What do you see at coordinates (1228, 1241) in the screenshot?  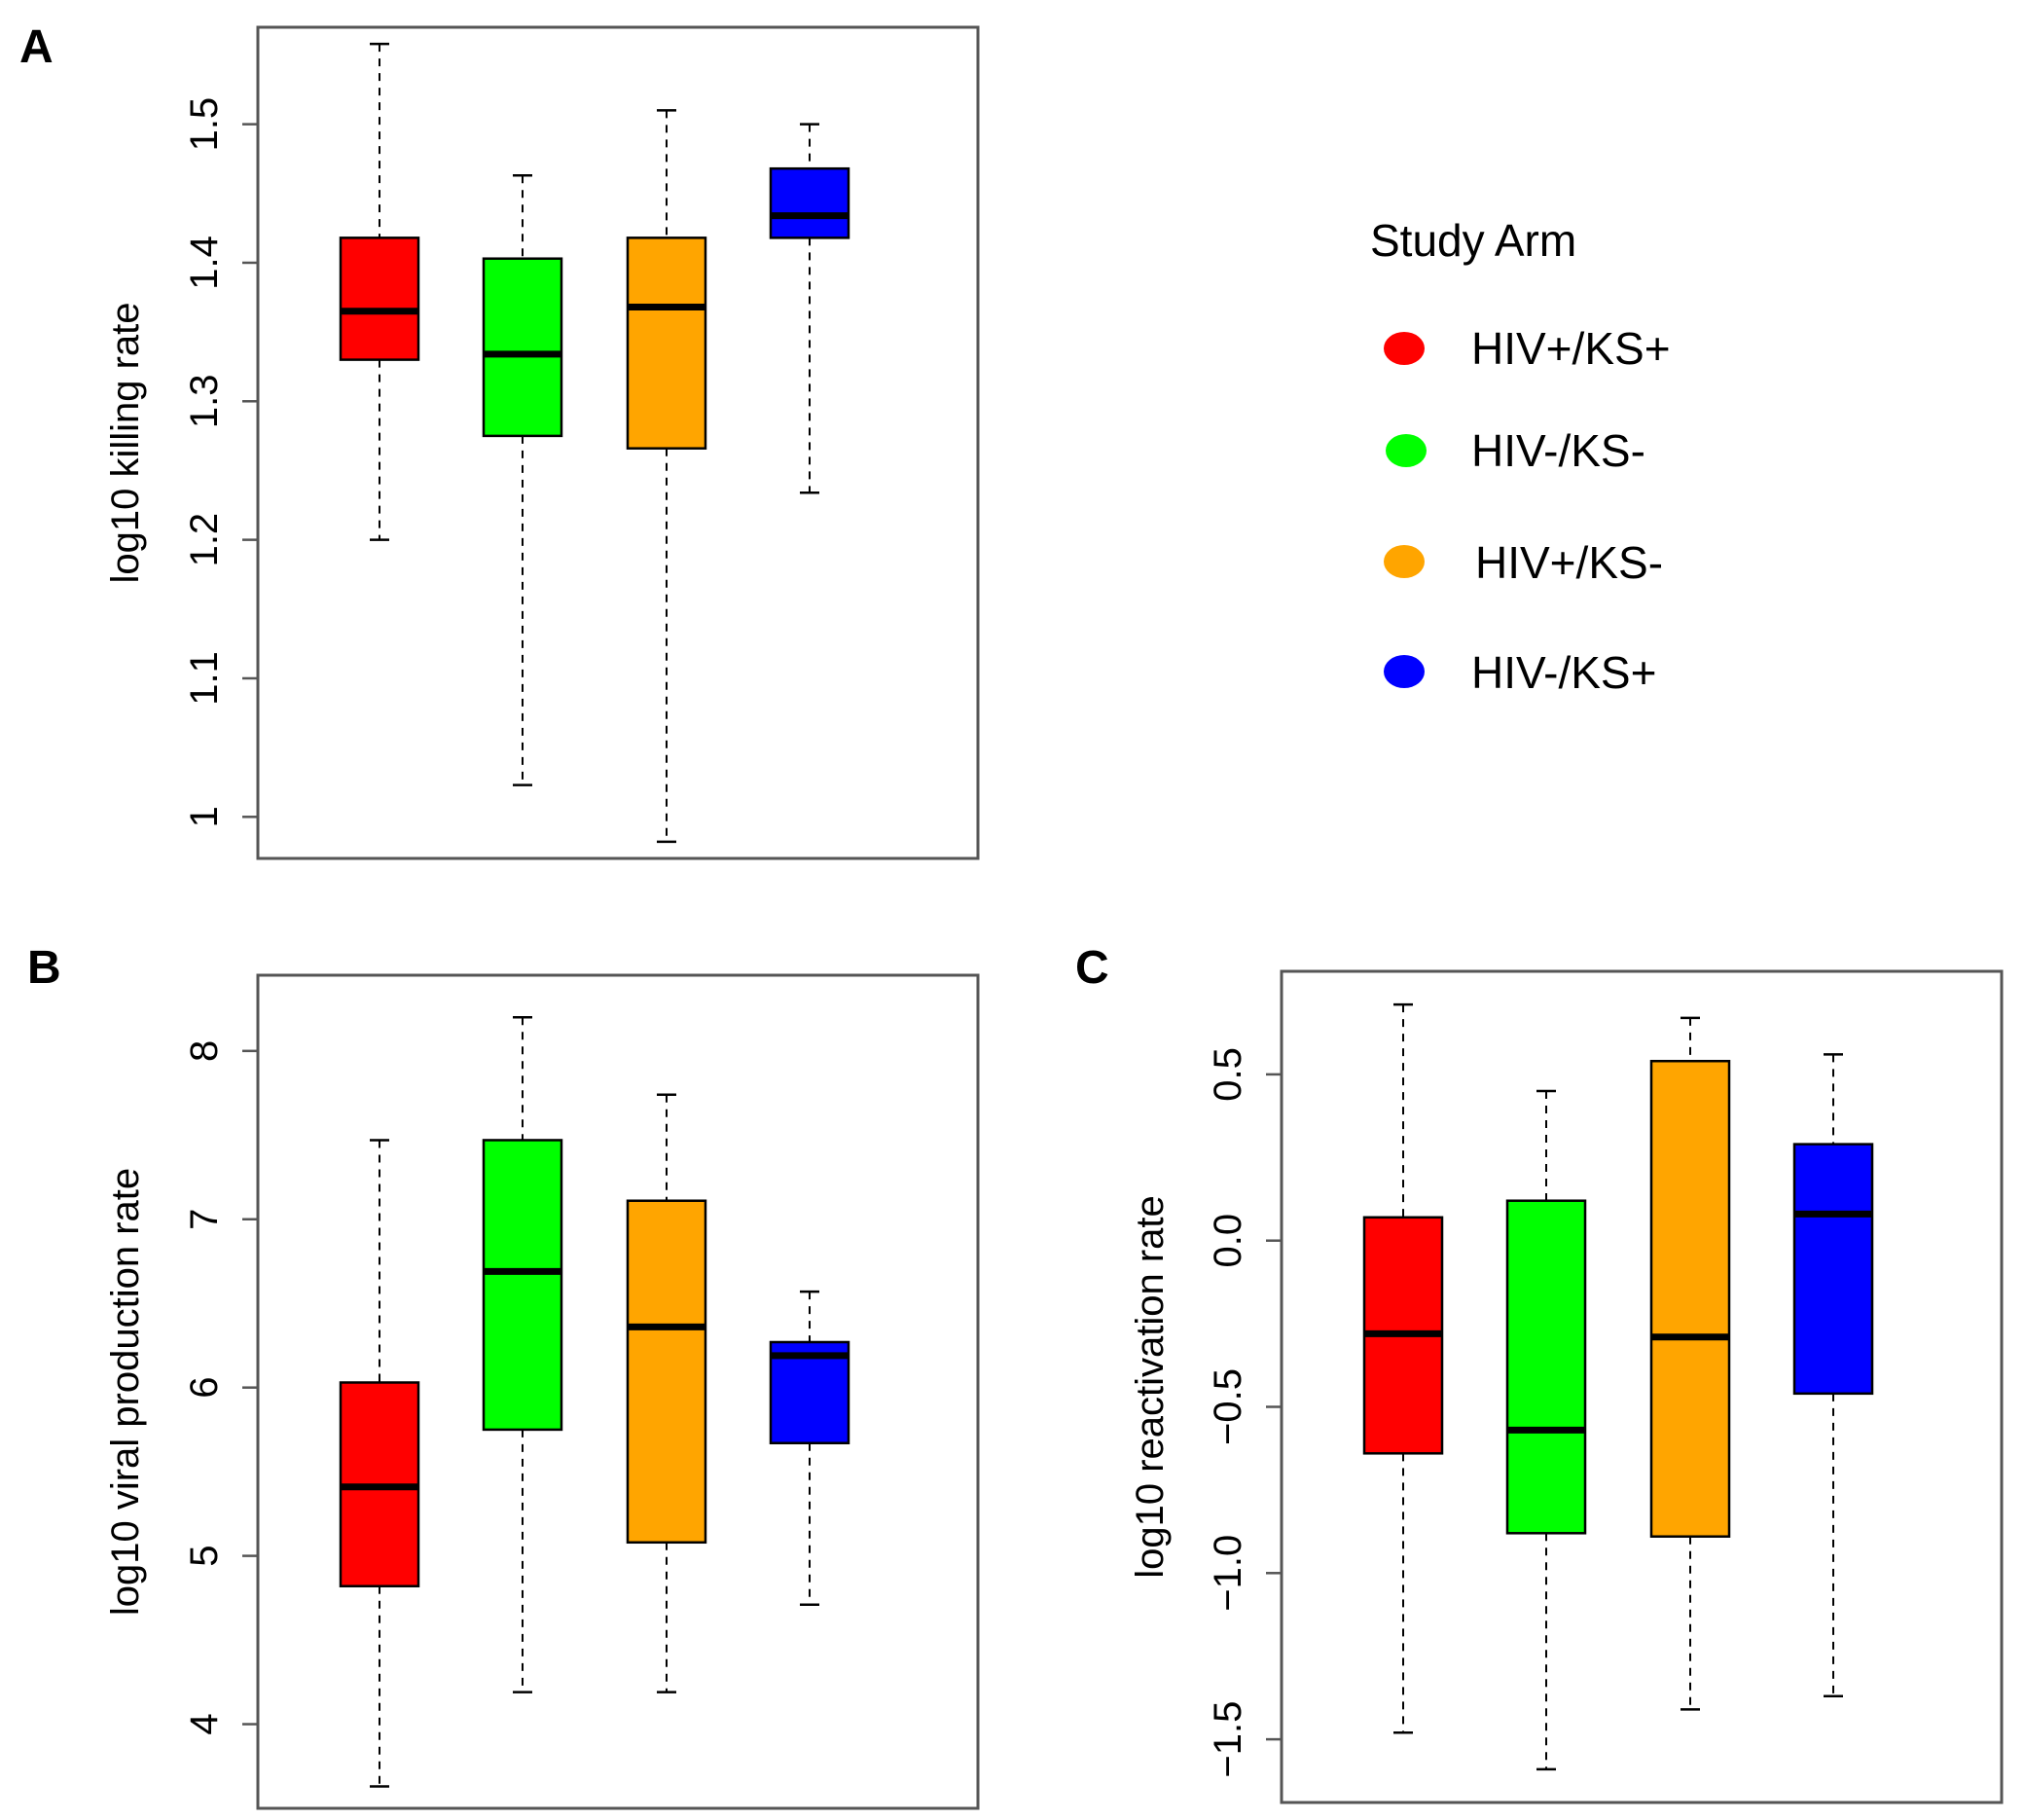 I see `y-tick-label: 0.0` at bounding box center [1228, 1241].